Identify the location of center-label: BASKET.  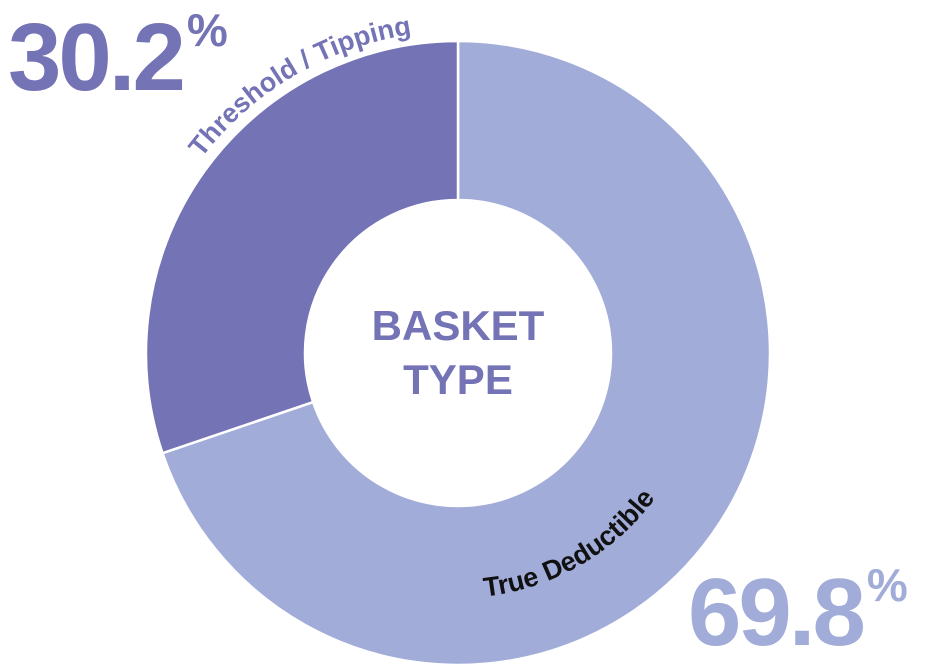
(458, 325).